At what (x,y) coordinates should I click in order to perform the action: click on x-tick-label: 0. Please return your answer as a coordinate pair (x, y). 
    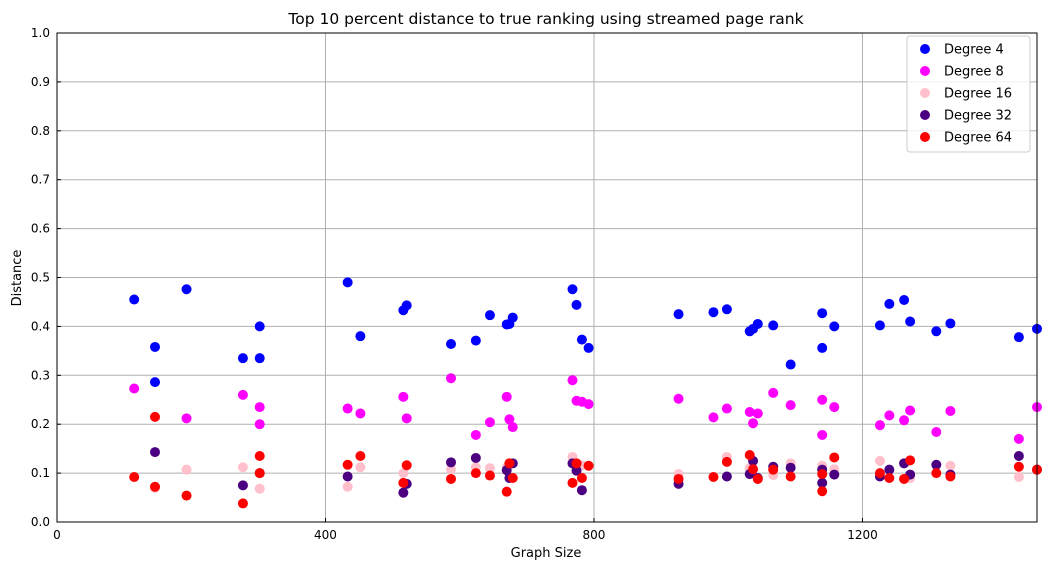
    Looking at the image, I should click on (57, 535).